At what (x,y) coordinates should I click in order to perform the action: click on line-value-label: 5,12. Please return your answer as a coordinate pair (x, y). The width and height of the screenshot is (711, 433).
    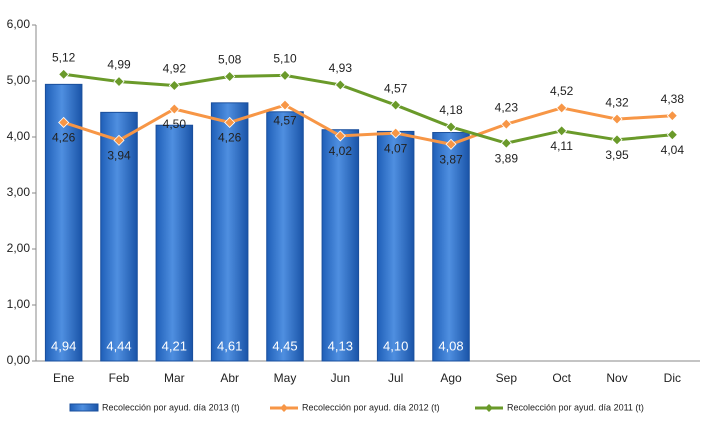
    Looking at the image, I should click on (64, 57).